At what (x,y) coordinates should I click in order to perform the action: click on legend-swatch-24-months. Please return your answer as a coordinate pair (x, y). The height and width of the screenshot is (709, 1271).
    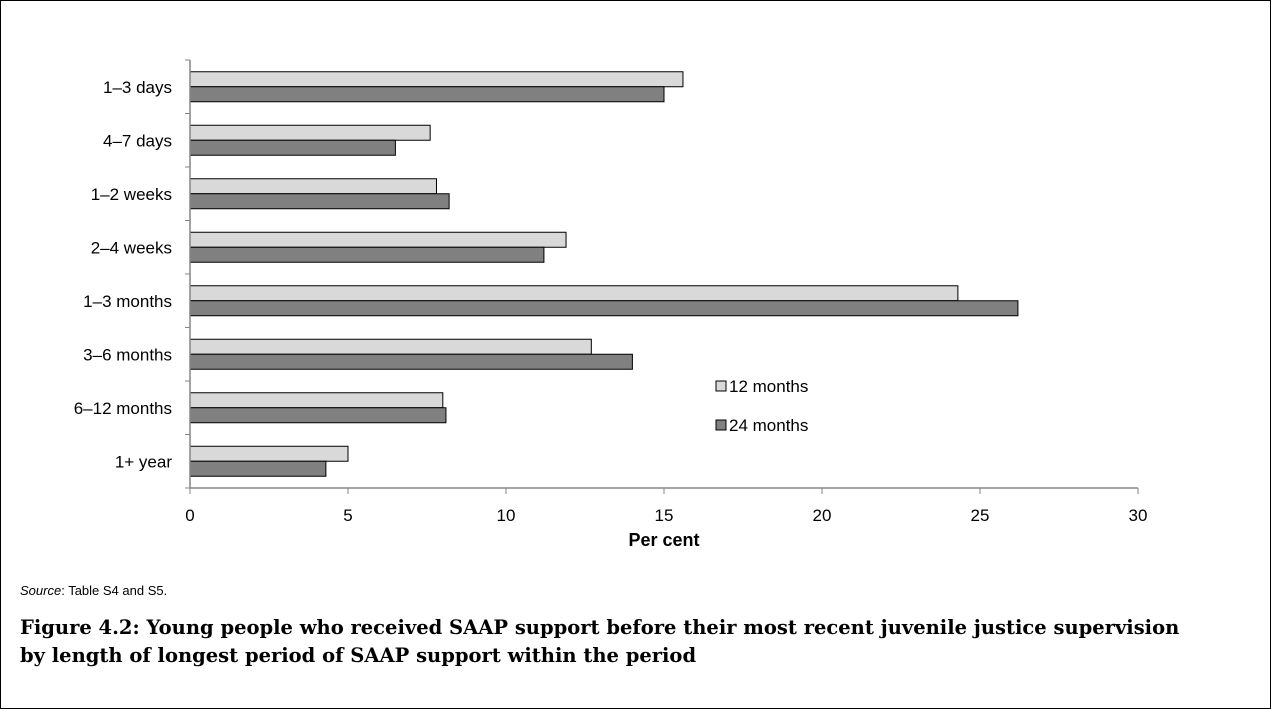
    Looking at the image, I should click on (721, 425).